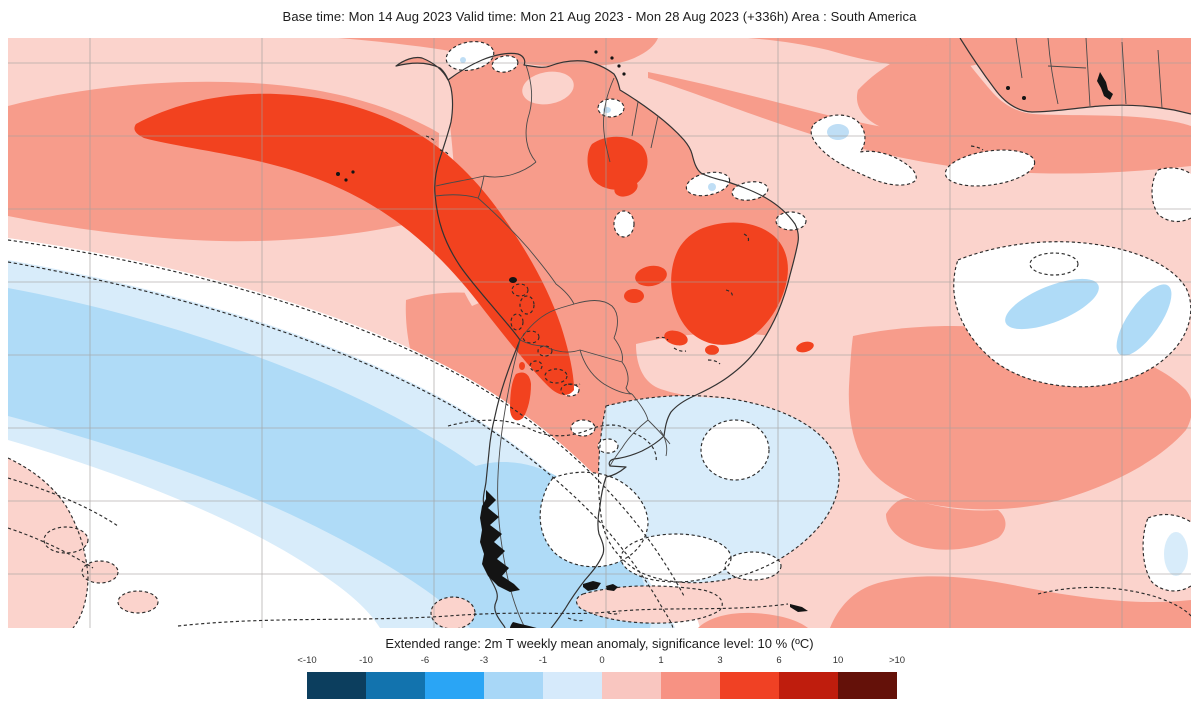  I want to click on colorbar-legend: <-10 -10 -6 -3 -1 0 1 3 6 10 >10, so click(601, 678).